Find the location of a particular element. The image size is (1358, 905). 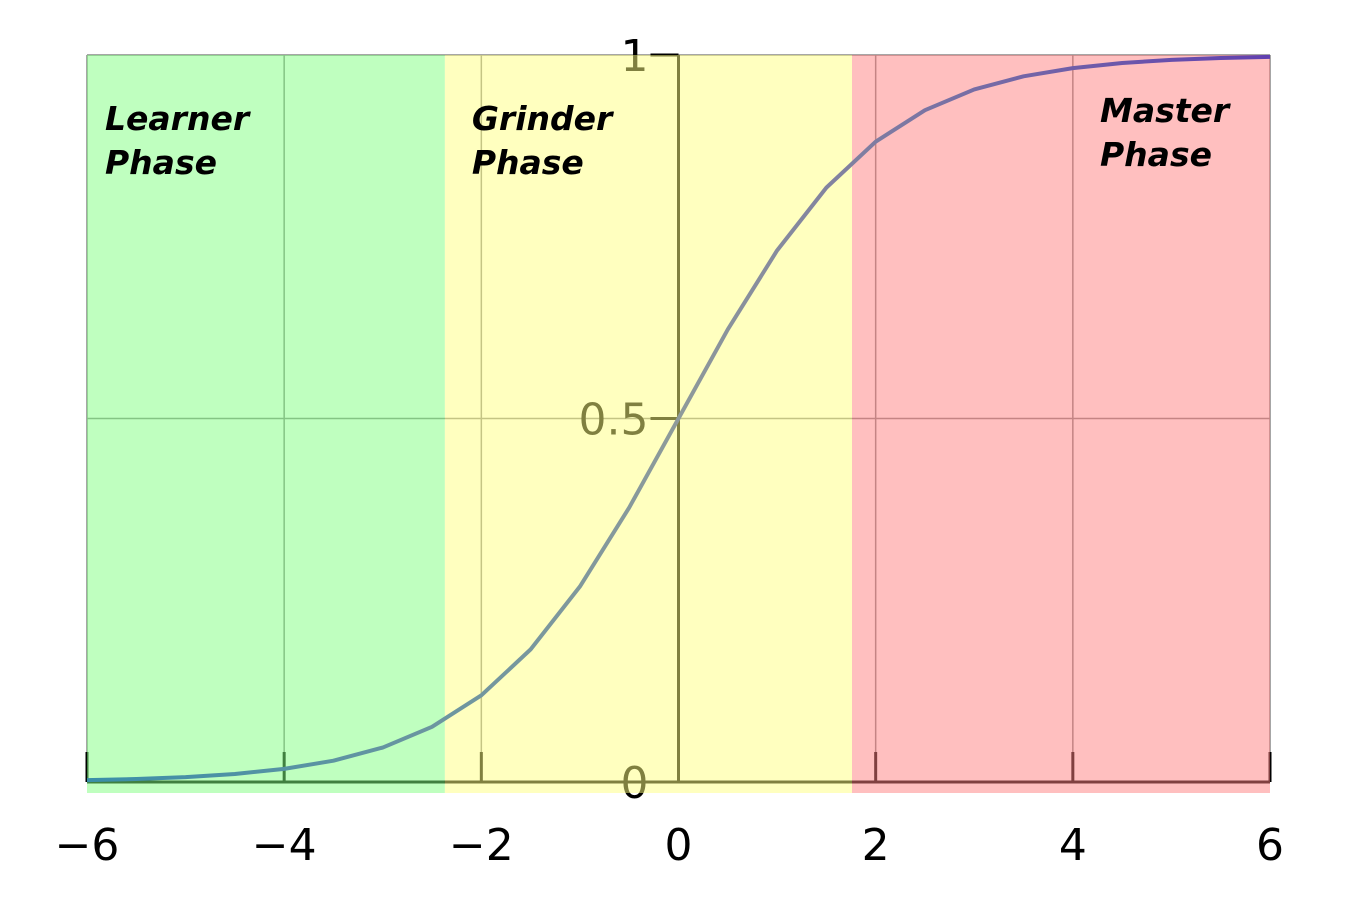

x-tick-label: 0 is located at coordinates (679, 845).